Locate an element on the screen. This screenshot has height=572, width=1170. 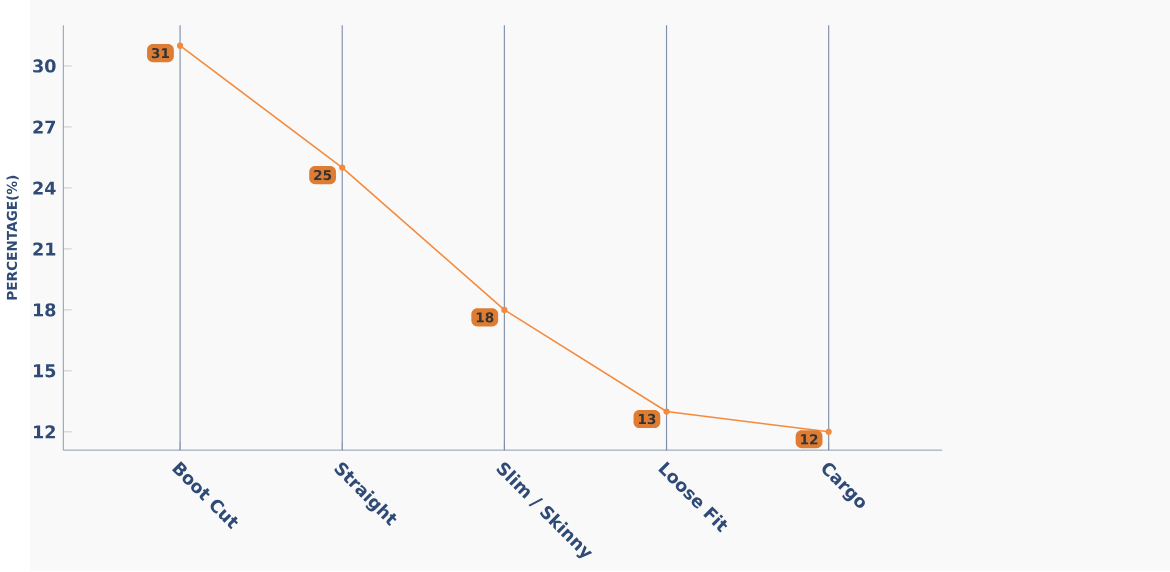
y-tick-label: 12 is located at coordinates (44, 432).